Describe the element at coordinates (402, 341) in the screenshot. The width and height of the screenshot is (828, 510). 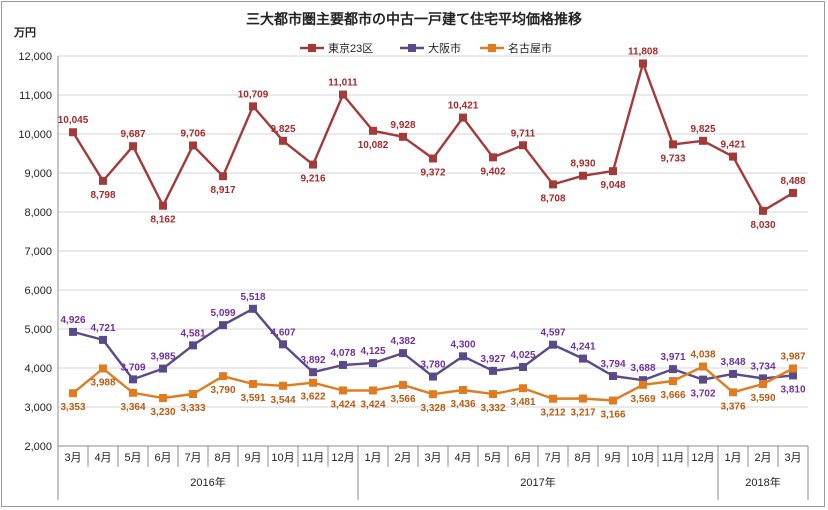
I see `data-label: 4,382` at that location.